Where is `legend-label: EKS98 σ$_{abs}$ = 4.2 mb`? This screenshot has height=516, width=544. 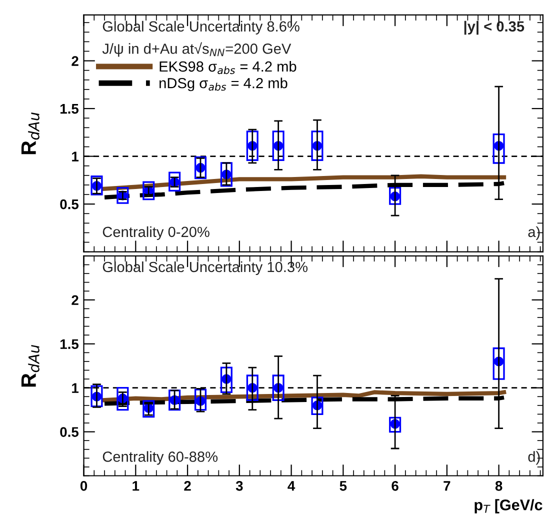 legend-label: EKS98 σ$_{abs}$ = 4.2 mb is located at coordinates (228, 67).